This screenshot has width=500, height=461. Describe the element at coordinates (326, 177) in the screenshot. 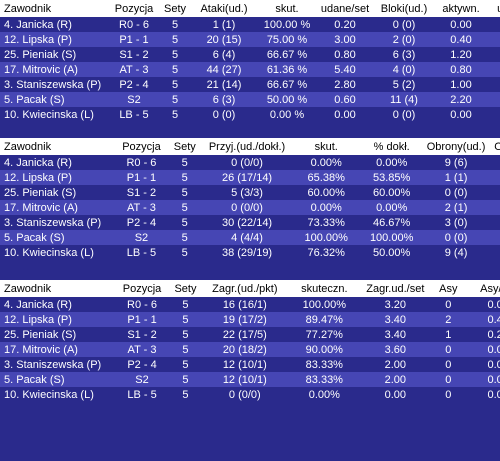

I see `reception-efficiency-cell: 65.38%` at that location.